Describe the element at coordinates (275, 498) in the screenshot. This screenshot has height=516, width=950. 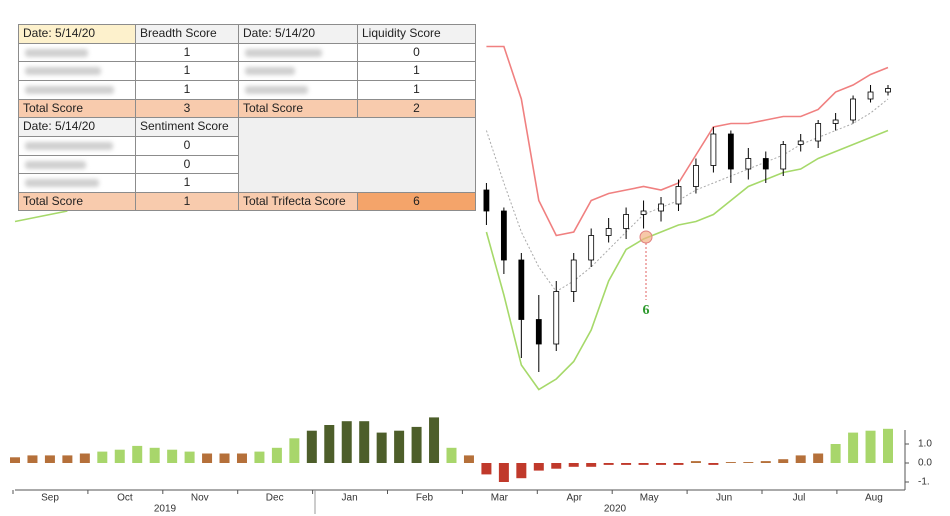
I see `x-tick-label: Dec` at that location.